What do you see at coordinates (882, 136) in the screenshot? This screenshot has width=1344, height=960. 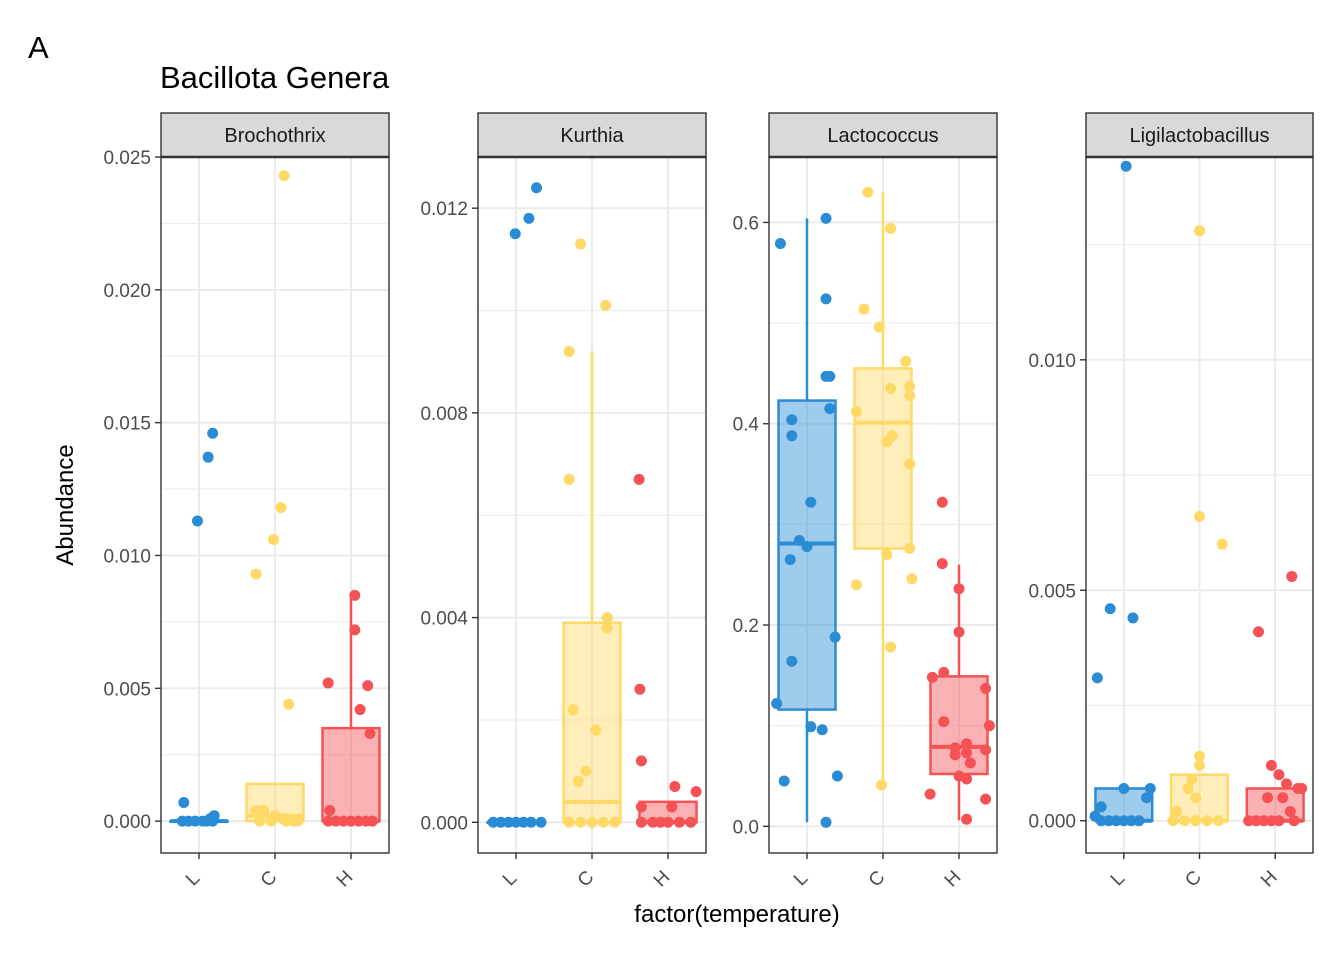 I see `facet-strip-label: Lactococcus` at bounding box center [882, 136].